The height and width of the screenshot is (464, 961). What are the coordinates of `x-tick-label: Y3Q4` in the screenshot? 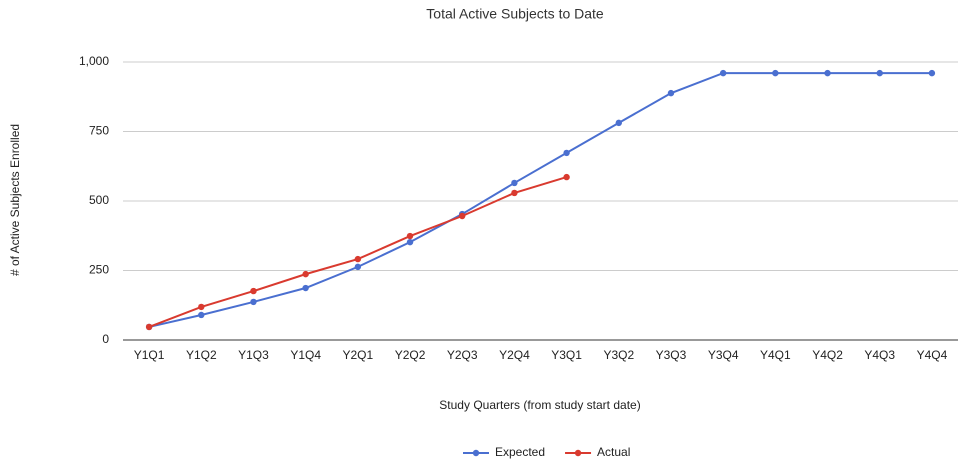 It's located at (723, 355).